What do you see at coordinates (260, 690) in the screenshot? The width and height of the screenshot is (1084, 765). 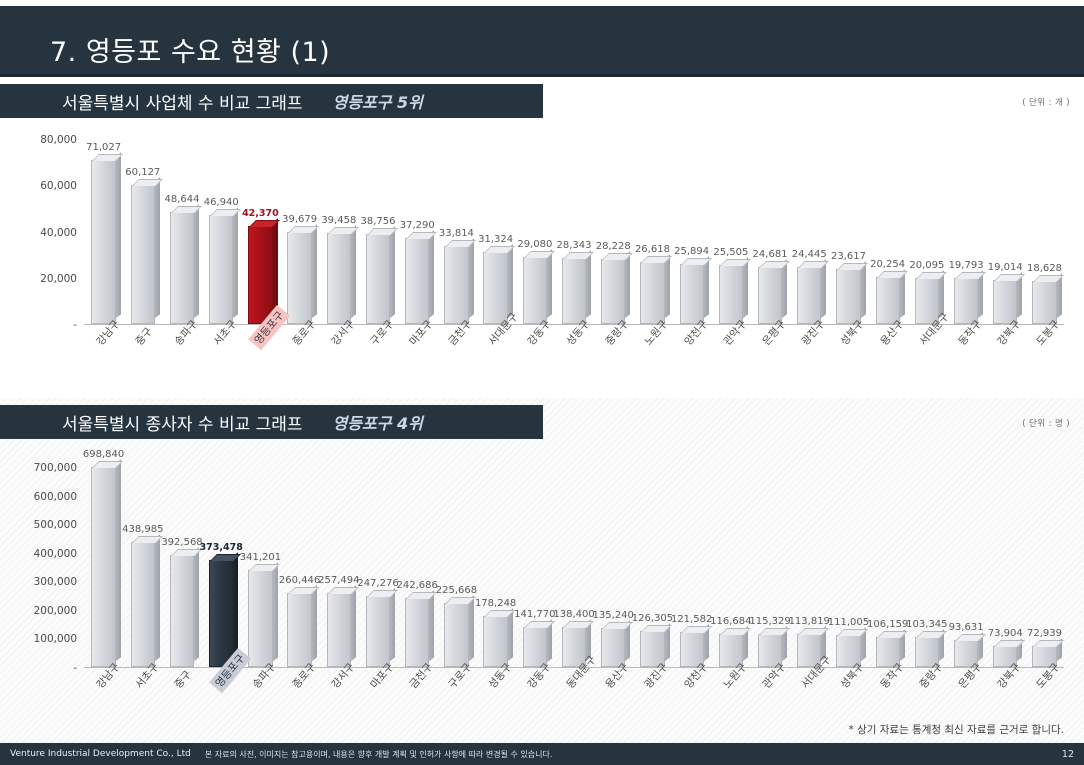 I see `x-label-slot: 송파구` at bounding box center [260, 690].